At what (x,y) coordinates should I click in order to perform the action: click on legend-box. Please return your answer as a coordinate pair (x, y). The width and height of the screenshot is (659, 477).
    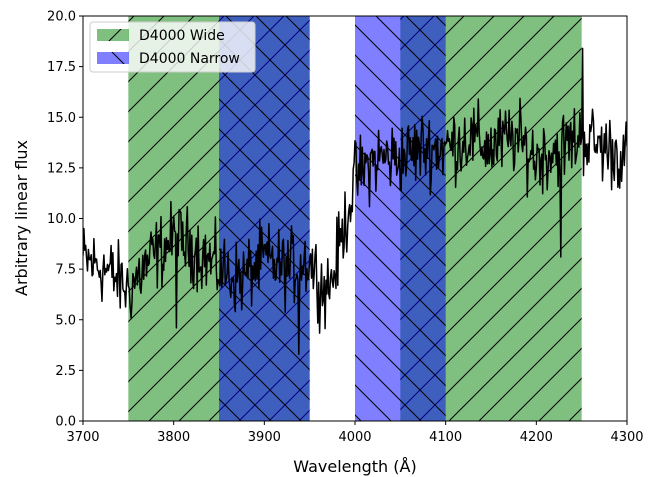
    Looking at the image, I should click on (172, 47).